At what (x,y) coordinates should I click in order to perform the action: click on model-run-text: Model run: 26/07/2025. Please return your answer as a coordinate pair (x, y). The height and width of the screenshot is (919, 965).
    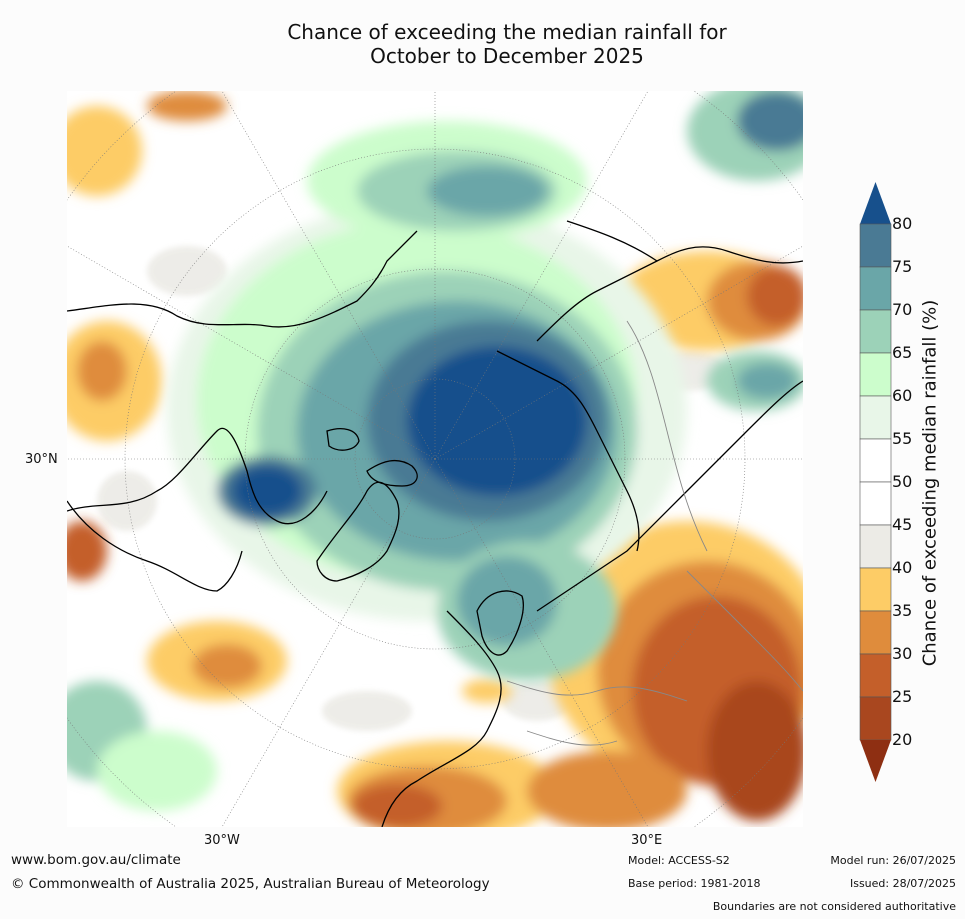
    Looking at the image, I should click on (893, 860).